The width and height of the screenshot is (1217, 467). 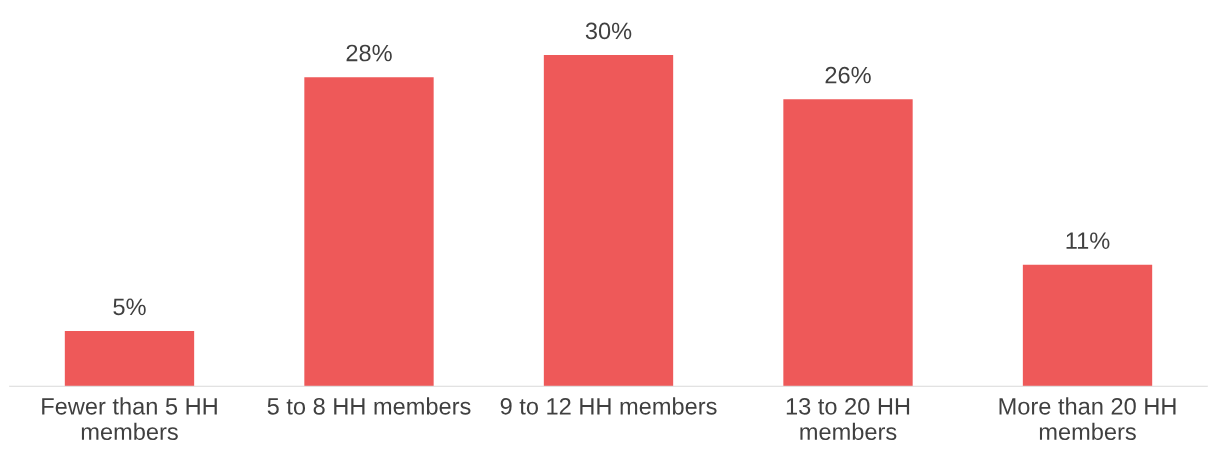 I want to click on x-tick-label: 9 to 12 HH members, so click(x=608, y=406).